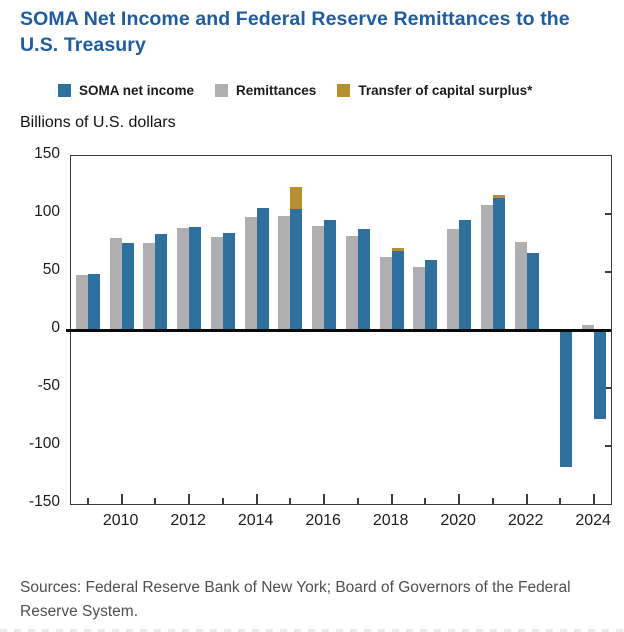 The height and width of the screenshot is (632, 624). What do you see at coordinates (188, 520) in the screenshot?
I see `x-axis-label-2012: 2012` at bounding box center [188, 520].